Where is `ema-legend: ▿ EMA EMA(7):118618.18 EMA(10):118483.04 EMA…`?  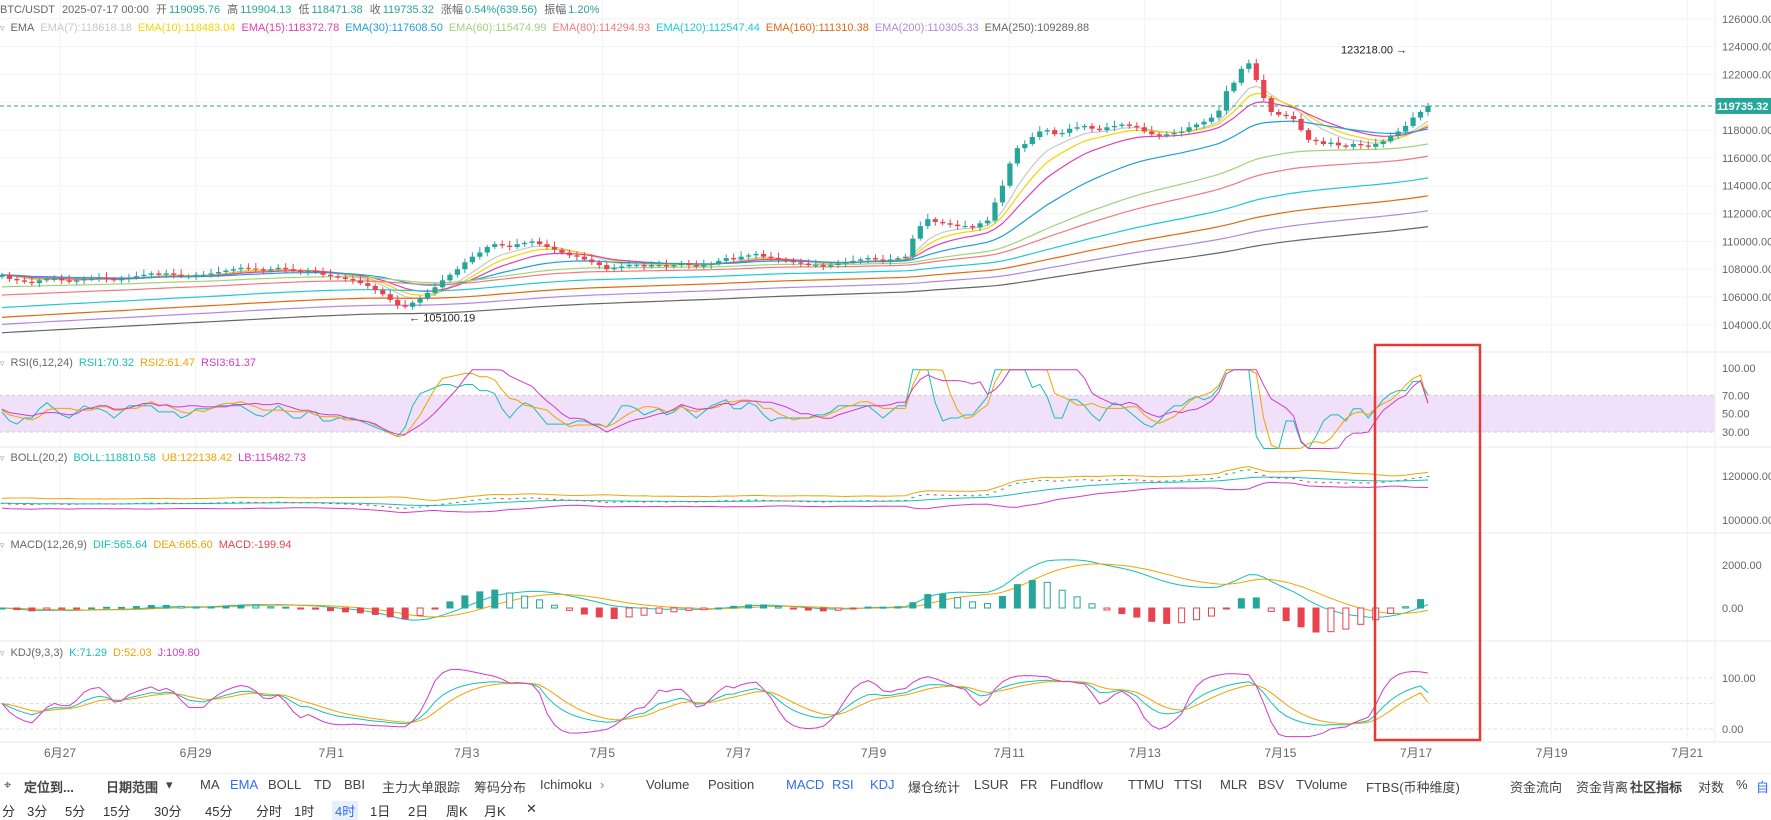 ema-legend: ▿ EMA EMA(7):118618.18 EMA(10):118483.04 EMA… is located at coordinates (547, 28).